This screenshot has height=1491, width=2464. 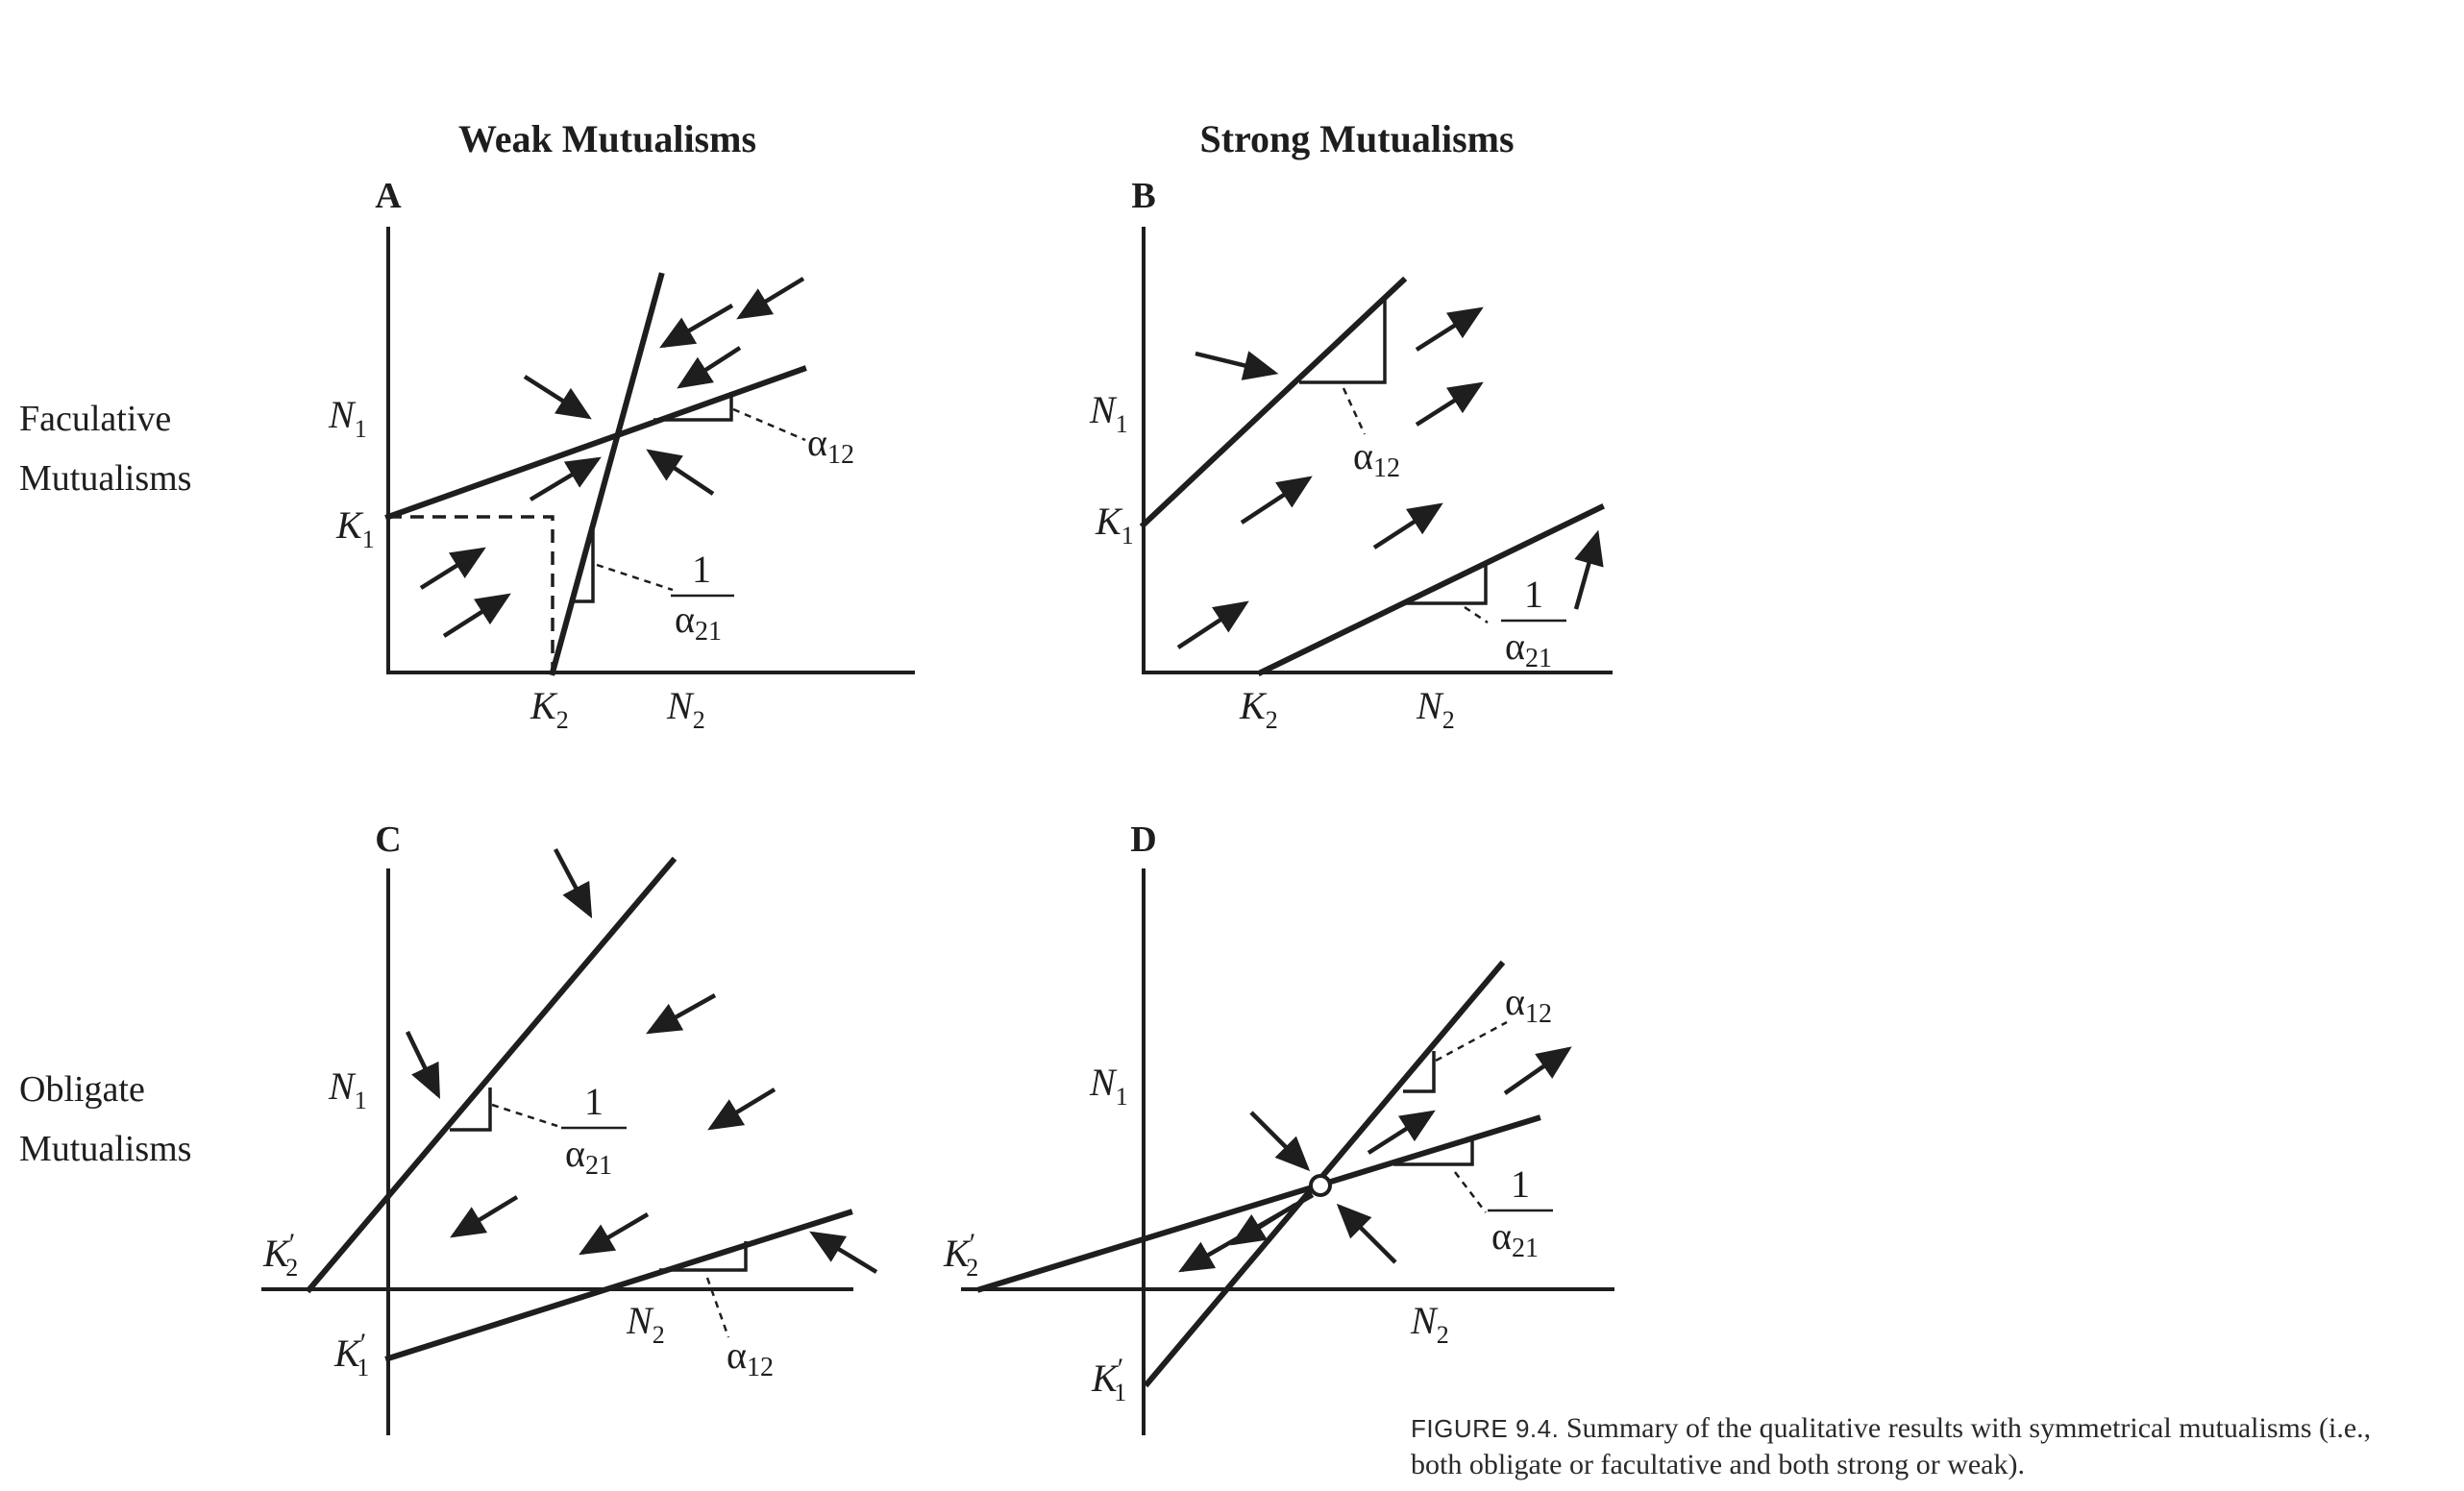 I want to click on panel-b-k2-label: K2, so click(x=1258, y=709).